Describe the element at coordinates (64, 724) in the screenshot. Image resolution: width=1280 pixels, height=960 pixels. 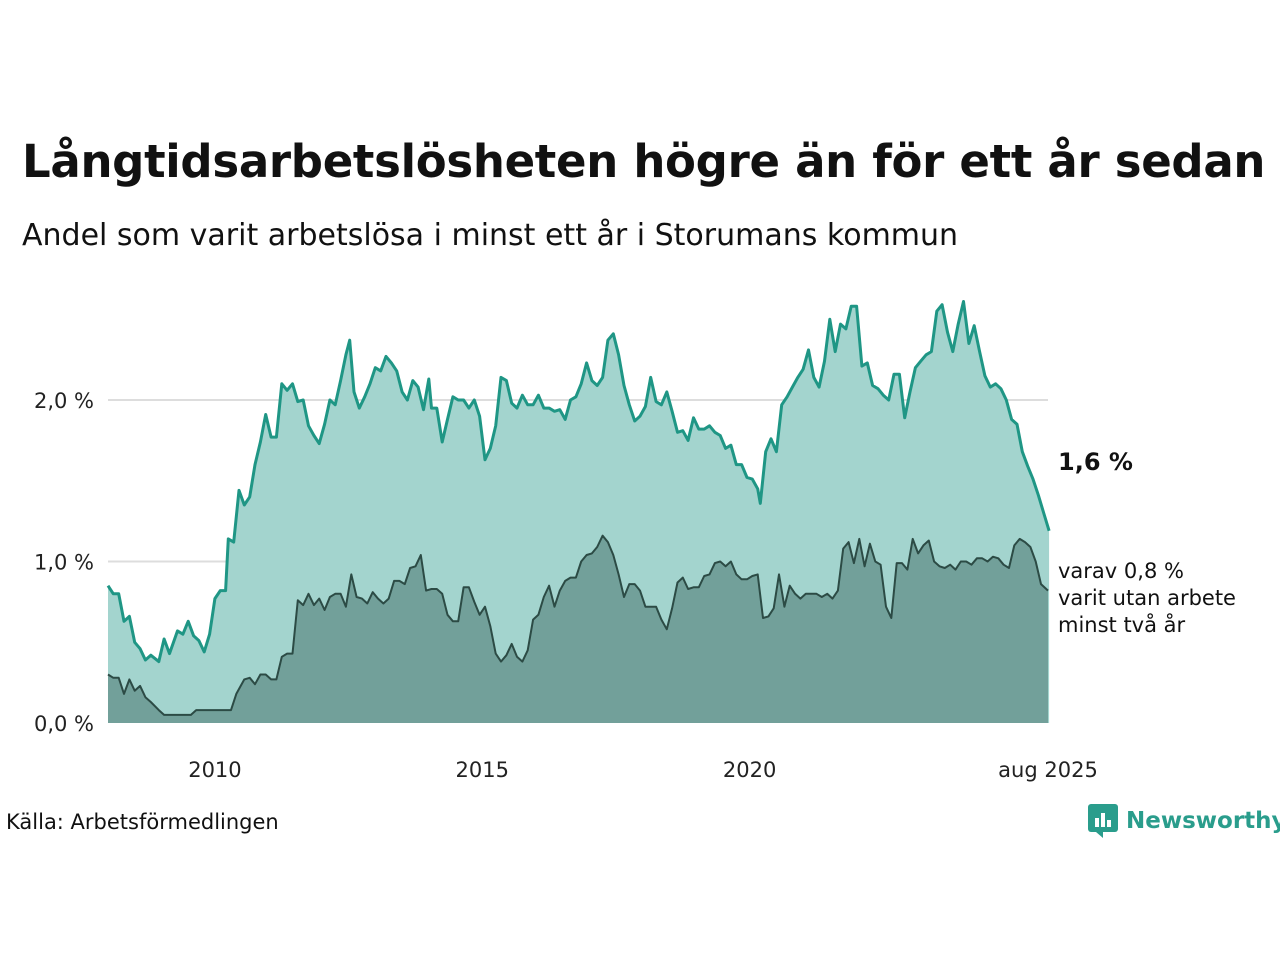
I see `y-tick-label: 0,0 %` at that location.